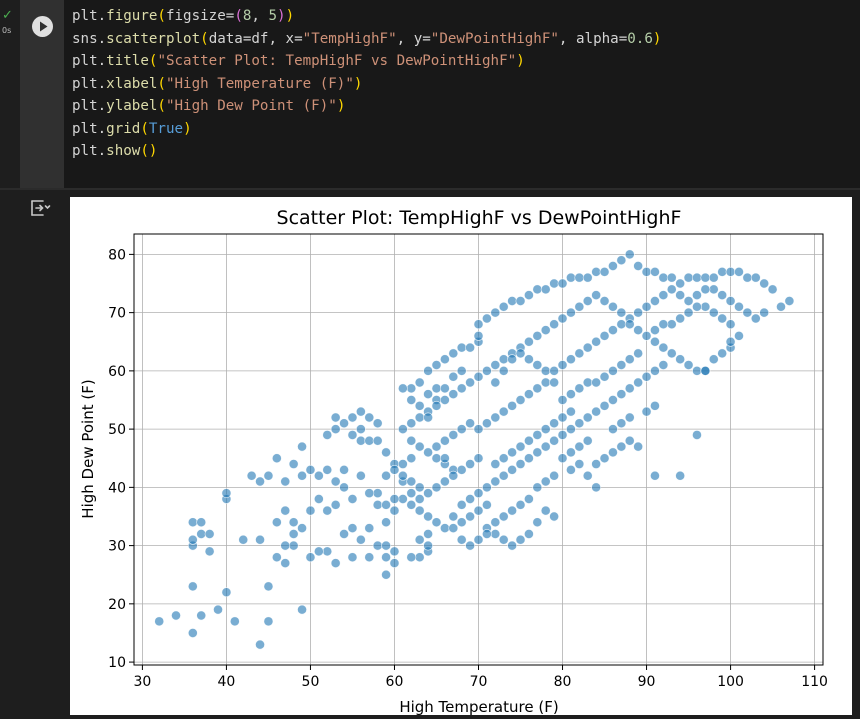  I want to click on y-tick-label: 50, so click(117, 430).